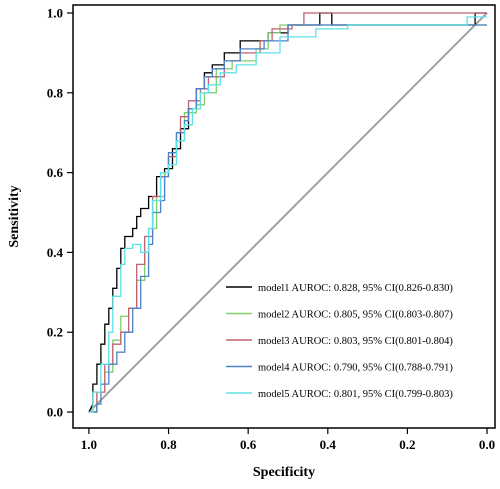 This screenshot has width=500, height=489. What do you see at coordinates (248, 444) in the screenshot?
I see `x-tick-label: 0.6` at bounding box center [248, 444].